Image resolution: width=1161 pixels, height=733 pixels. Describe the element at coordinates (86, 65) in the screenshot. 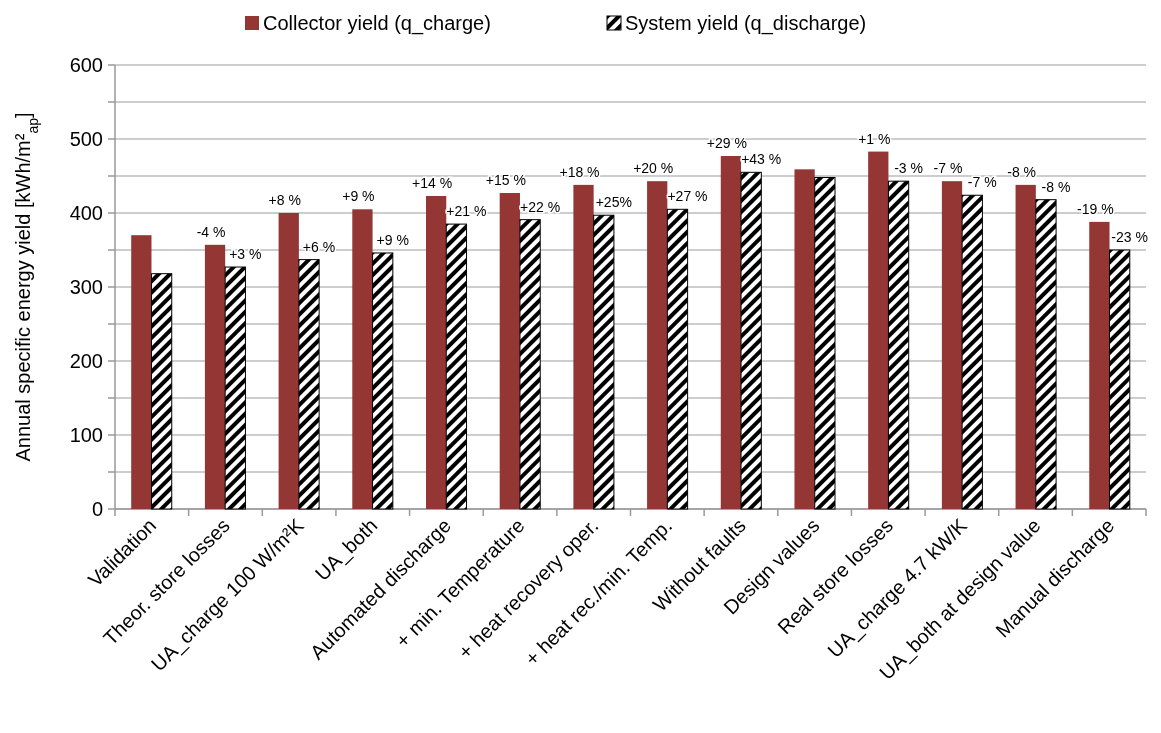

I see `y-tick-label: 600` at that location.